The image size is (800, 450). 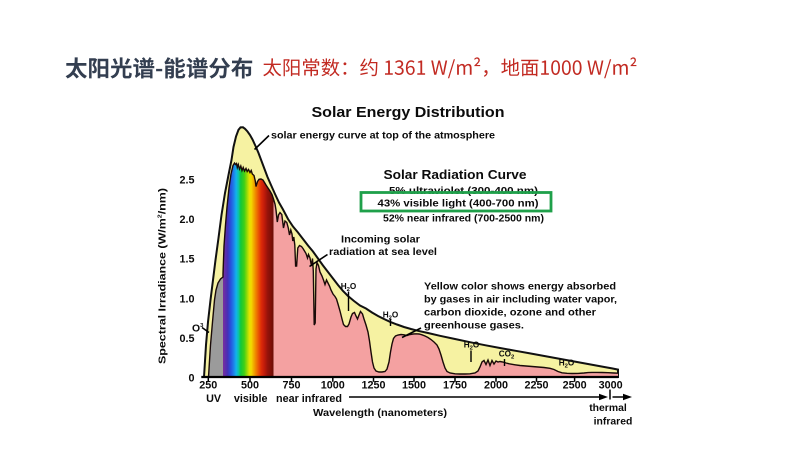 I want to click on svg-text: 3000, so click(x=611, y=386).